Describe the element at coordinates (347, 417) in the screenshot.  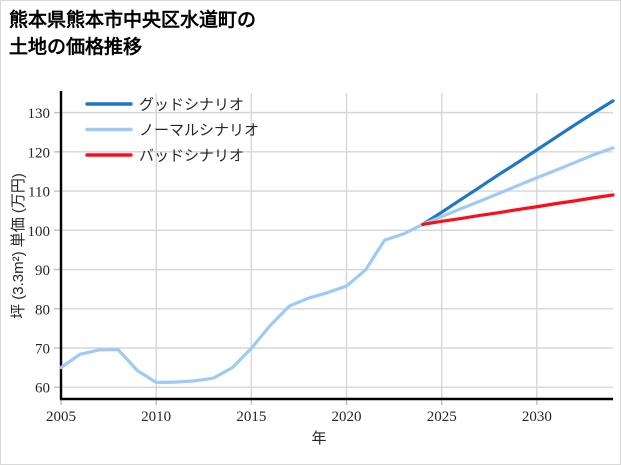
I see `x-tick-label: 2020` at that location.